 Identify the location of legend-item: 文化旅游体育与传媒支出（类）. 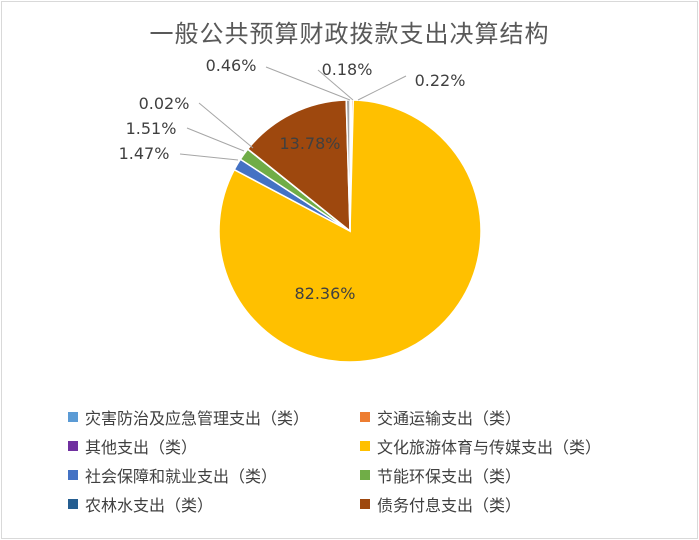
(510, 446).